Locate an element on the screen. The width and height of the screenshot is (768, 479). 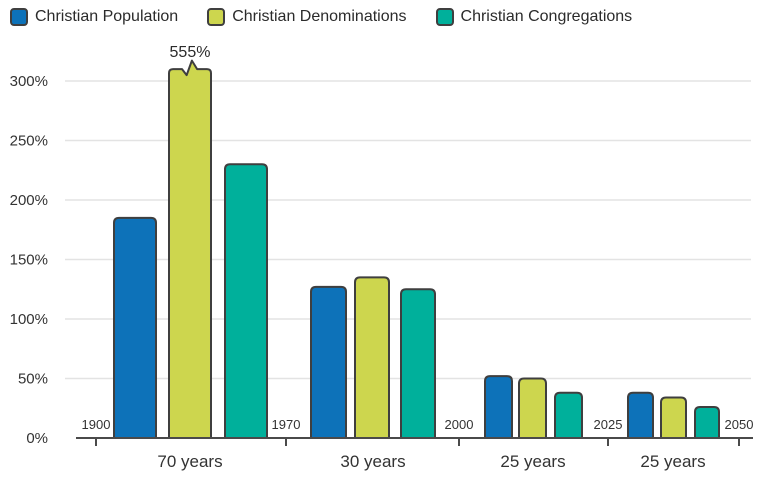
y-axis-label-250: 250% is located at coordinates (29, 141).